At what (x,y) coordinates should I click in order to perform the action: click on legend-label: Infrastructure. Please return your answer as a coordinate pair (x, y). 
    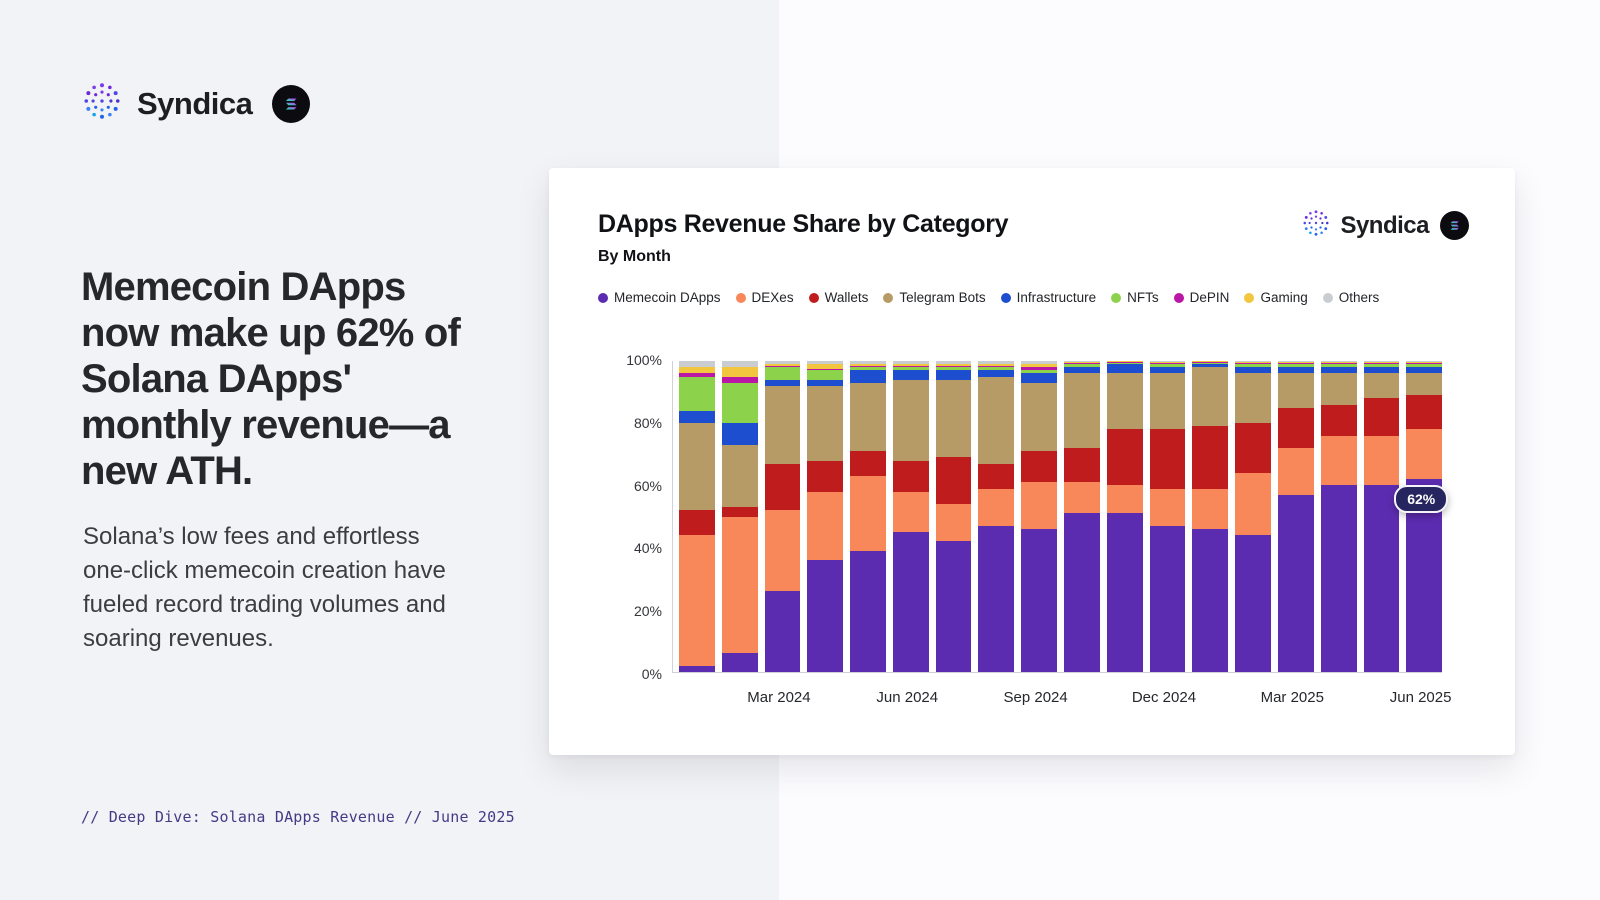
    Looking at the image, I should click on (1056, 297).